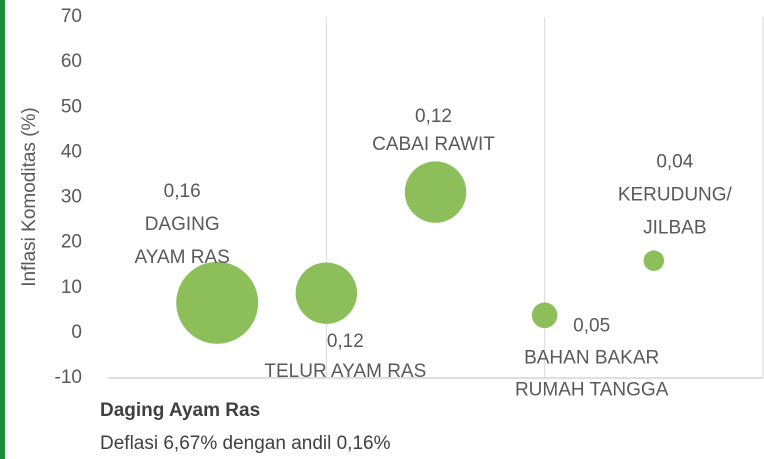 This screenshot has height=459, width=764. What do you see at coordinates (433, 144) in the screenshot?
I see `bubble-label: CABAI RAWIT` at bounding box center [433, 144].